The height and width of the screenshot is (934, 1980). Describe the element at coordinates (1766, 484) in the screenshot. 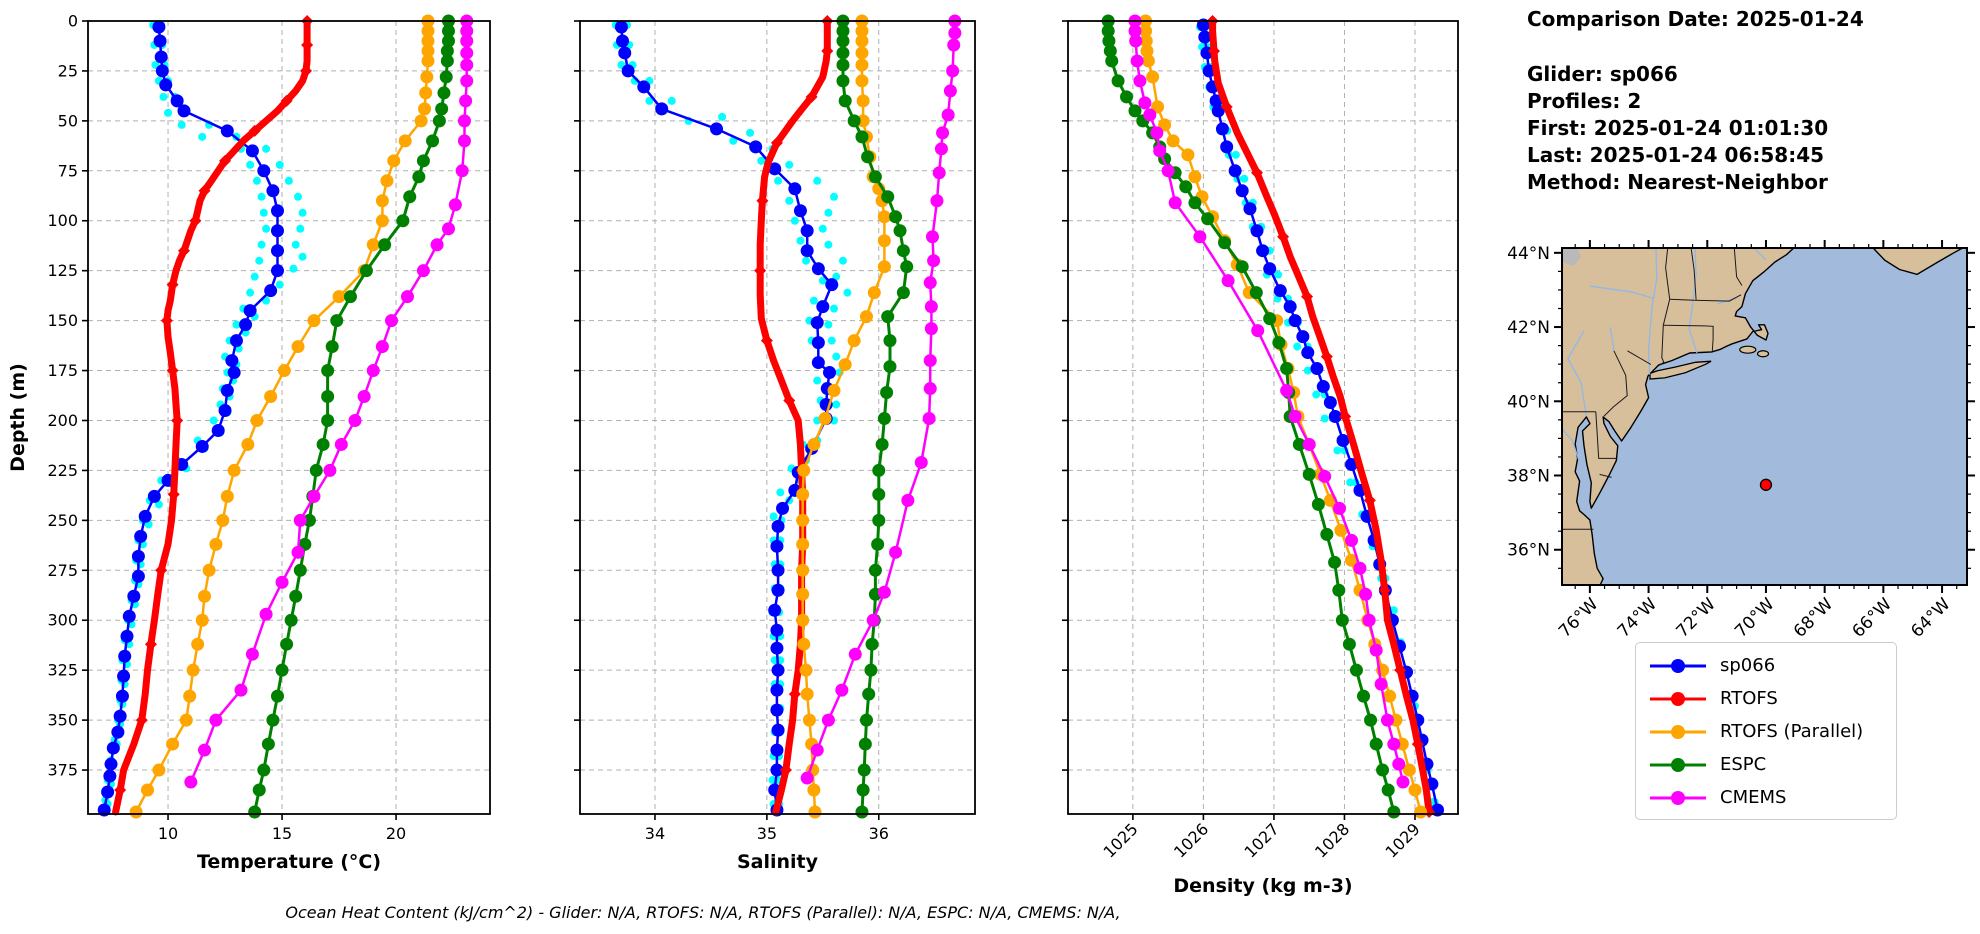

I see `glider-position-marker` at that location.